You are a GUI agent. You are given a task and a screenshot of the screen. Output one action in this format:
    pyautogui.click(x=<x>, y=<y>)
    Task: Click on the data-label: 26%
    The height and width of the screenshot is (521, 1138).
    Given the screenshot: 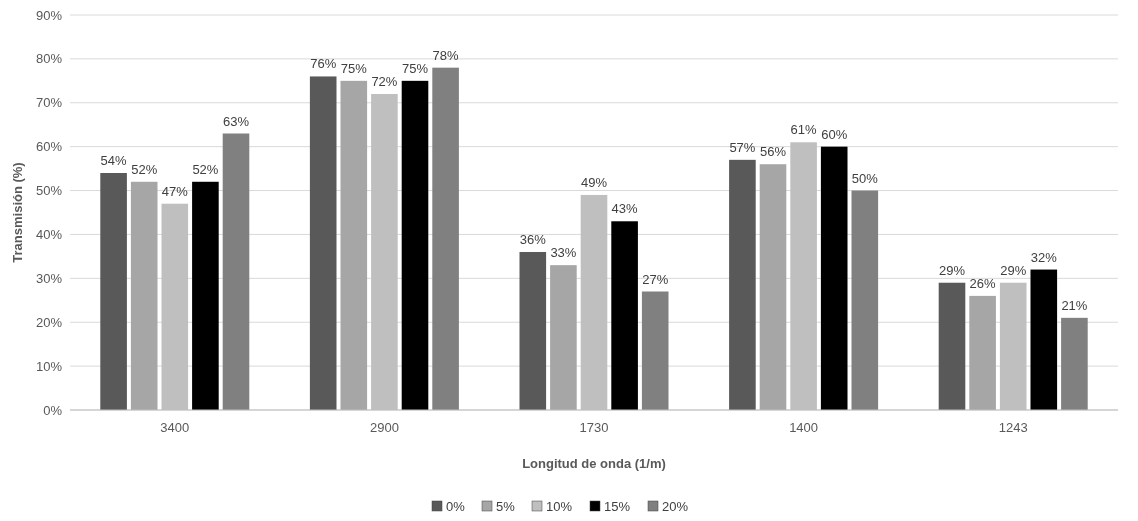 What is the action you would take?
    pyautogui.click(x=983, y=283)
    